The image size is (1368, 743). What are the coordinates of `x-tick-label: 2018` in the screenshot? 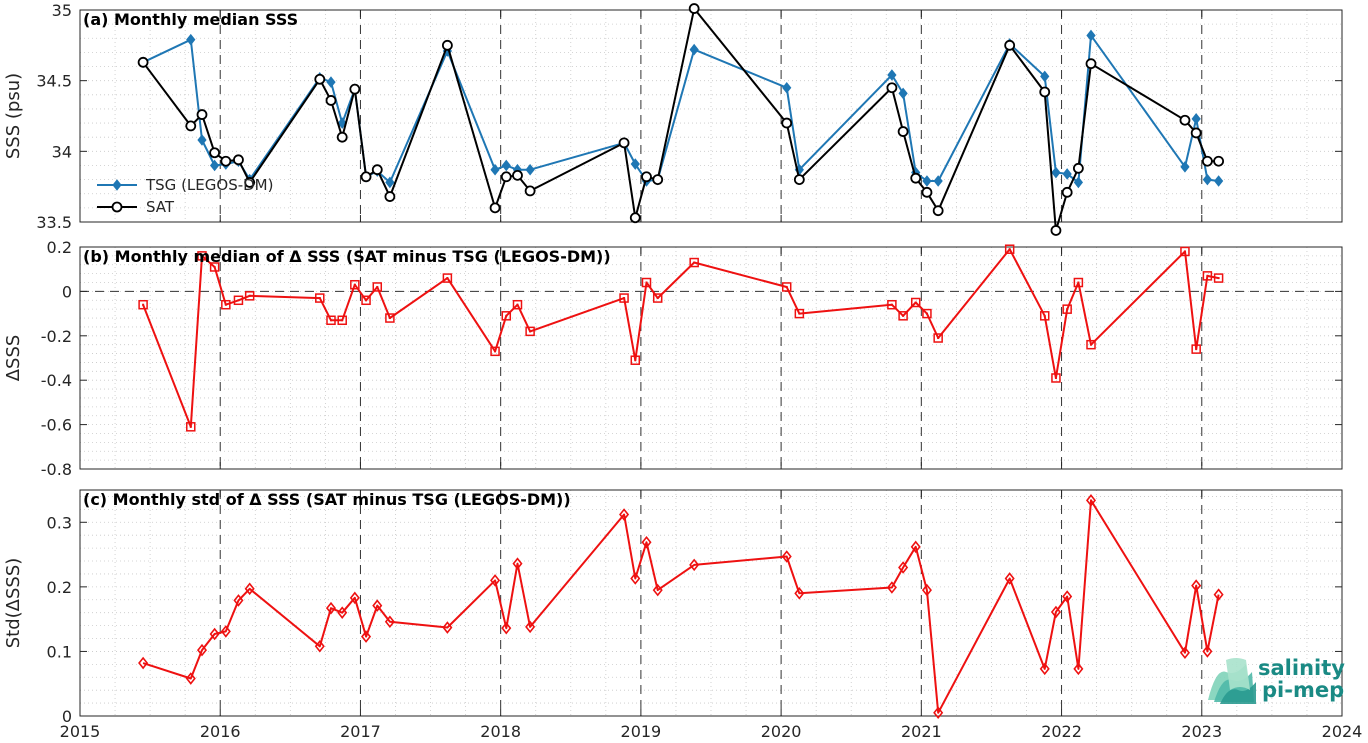 It's located at (500, 731).